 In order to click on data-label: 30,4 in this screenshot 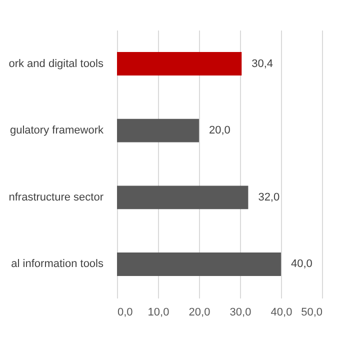, I will do `click(263, 64)`.